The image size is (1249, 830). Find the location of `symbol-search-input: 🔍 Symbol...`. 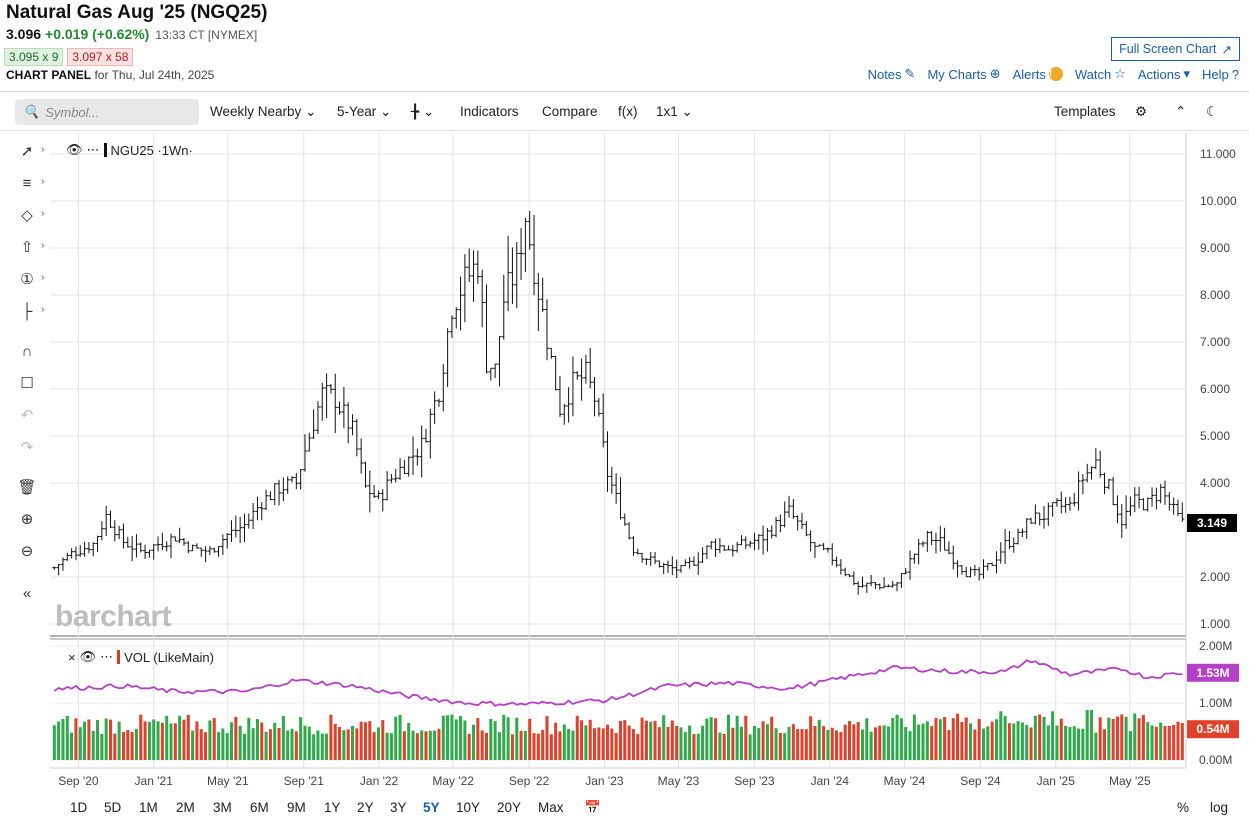

symbol-search-input: 🔍 Symbol... is located at coordinates (107, 112).